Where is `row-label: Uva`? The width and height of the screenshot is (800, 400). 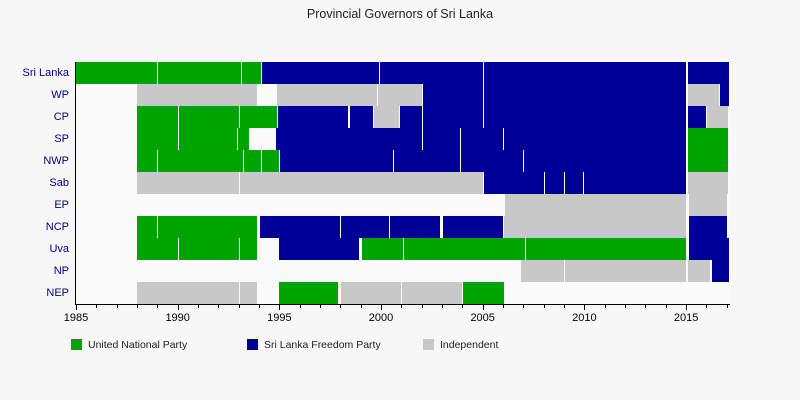 row-label: Uva is located at coordinates (59, 249).